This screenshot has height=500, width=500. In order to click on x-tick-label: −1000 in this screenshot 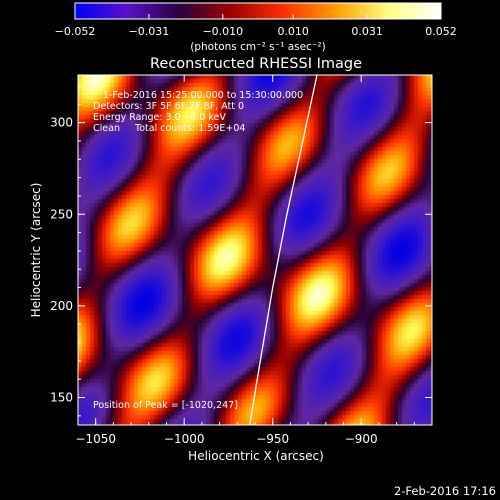, I will do `click(184, 439)`.